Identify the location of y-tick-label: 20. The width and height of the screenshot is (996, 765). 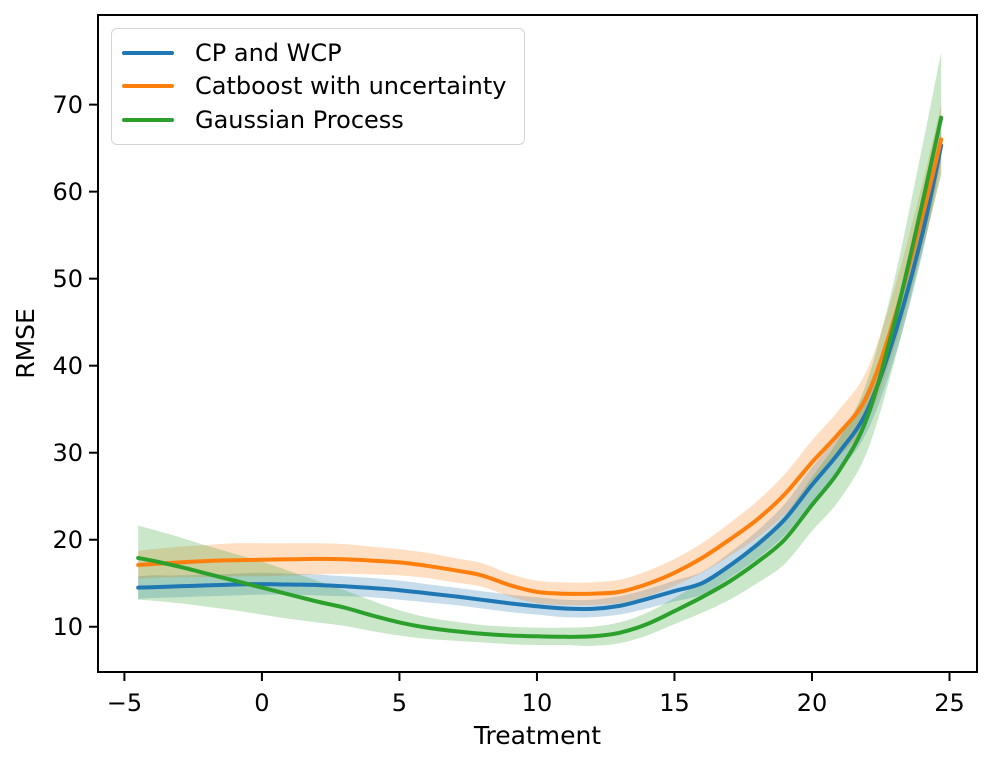
(67, 540).